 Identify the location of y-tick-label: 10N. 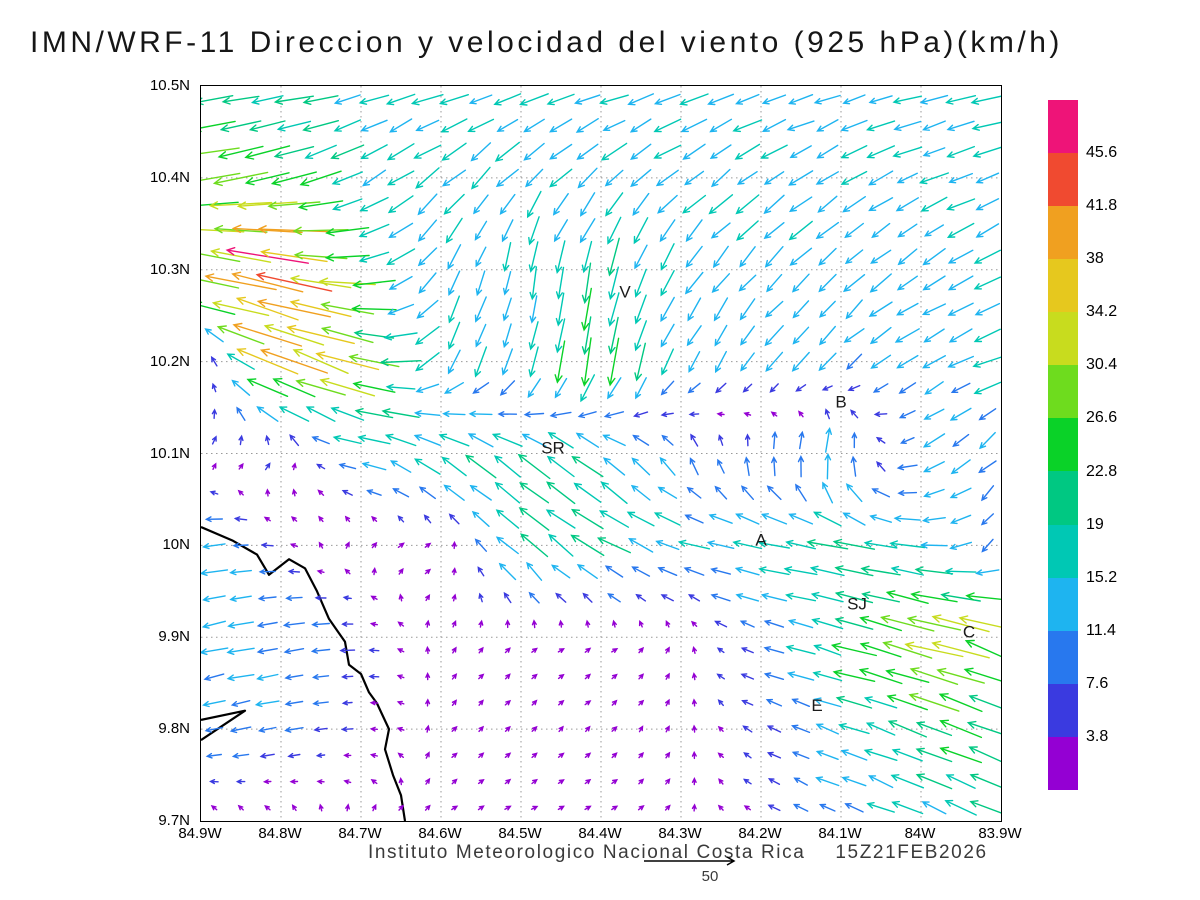
(176, 545).